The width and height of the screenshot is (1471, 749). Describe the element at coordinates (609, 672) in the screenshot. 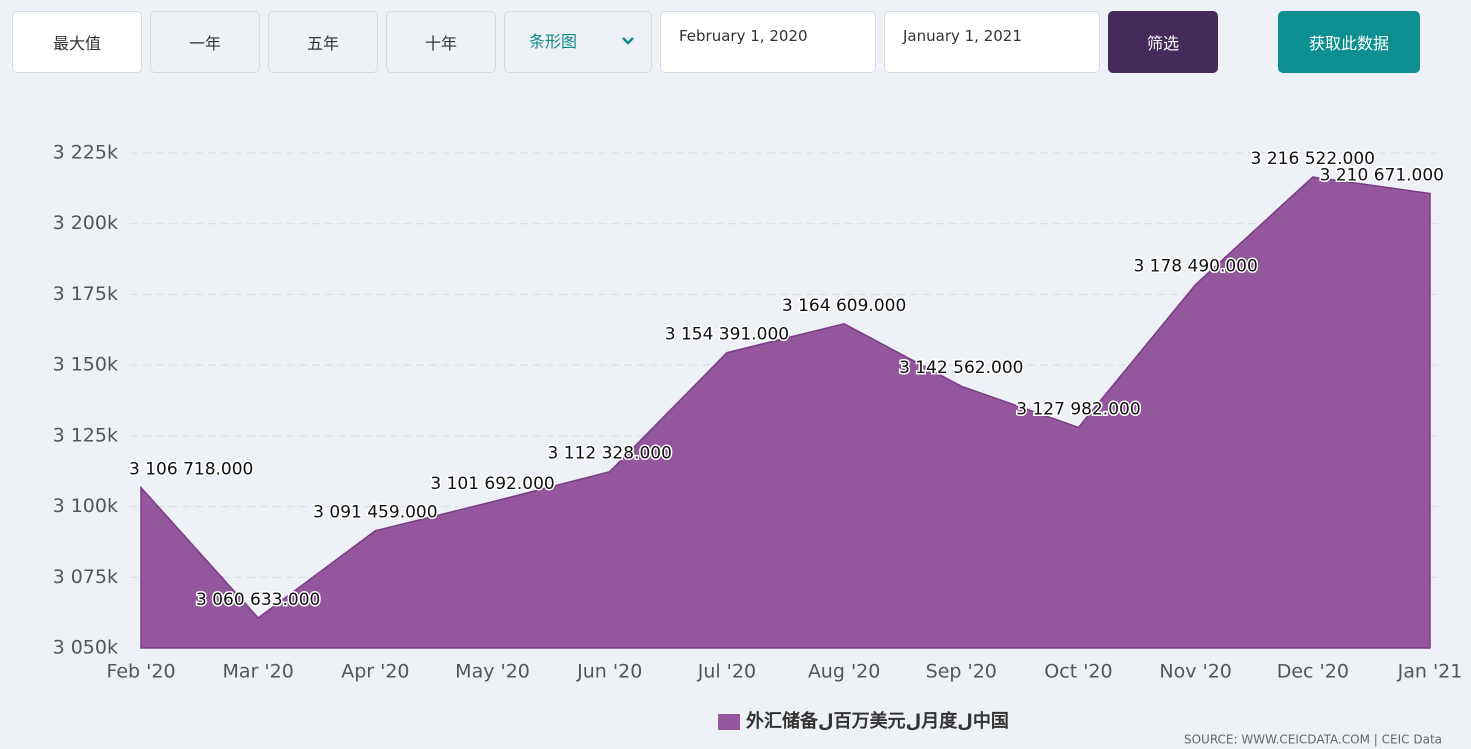

I see `x-tick-label: Jun '20` at that location.